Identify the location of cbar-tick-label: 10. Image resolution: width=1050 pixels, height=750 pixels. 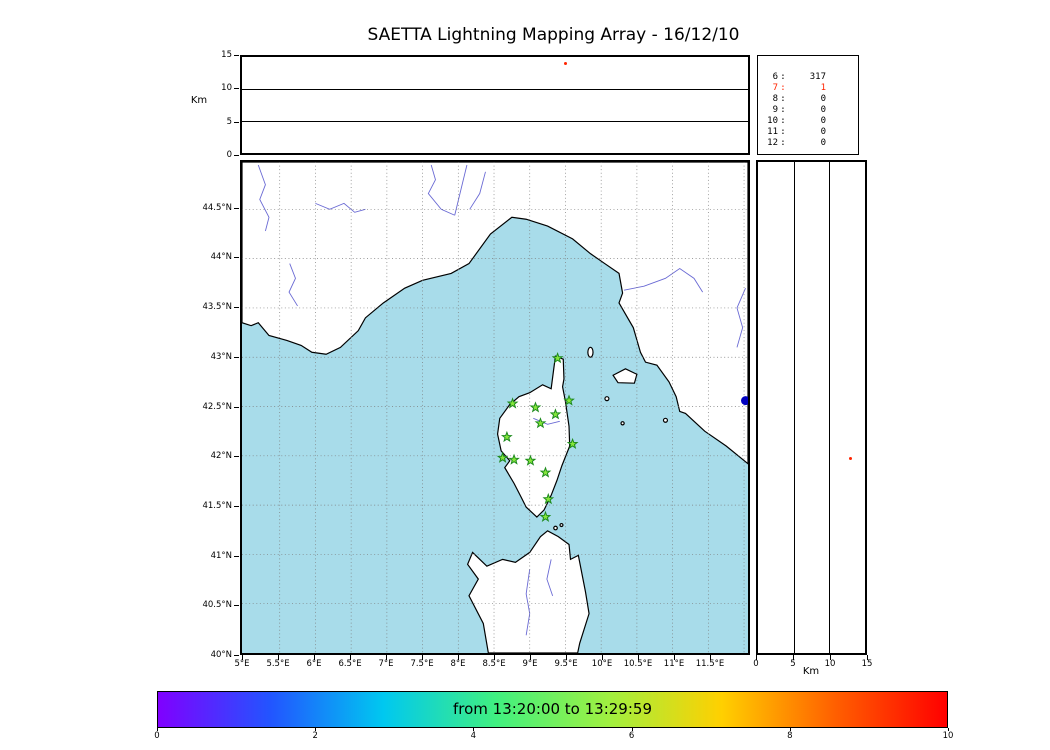
(948, 736).